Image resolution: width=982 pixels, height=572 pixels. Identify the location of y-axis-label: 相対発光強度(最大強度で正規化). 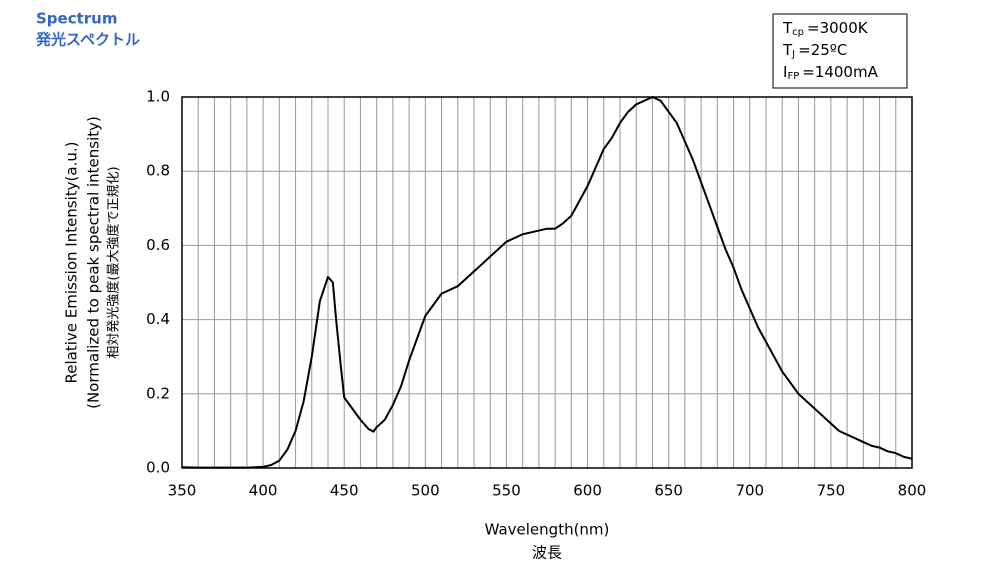
(114, 262).